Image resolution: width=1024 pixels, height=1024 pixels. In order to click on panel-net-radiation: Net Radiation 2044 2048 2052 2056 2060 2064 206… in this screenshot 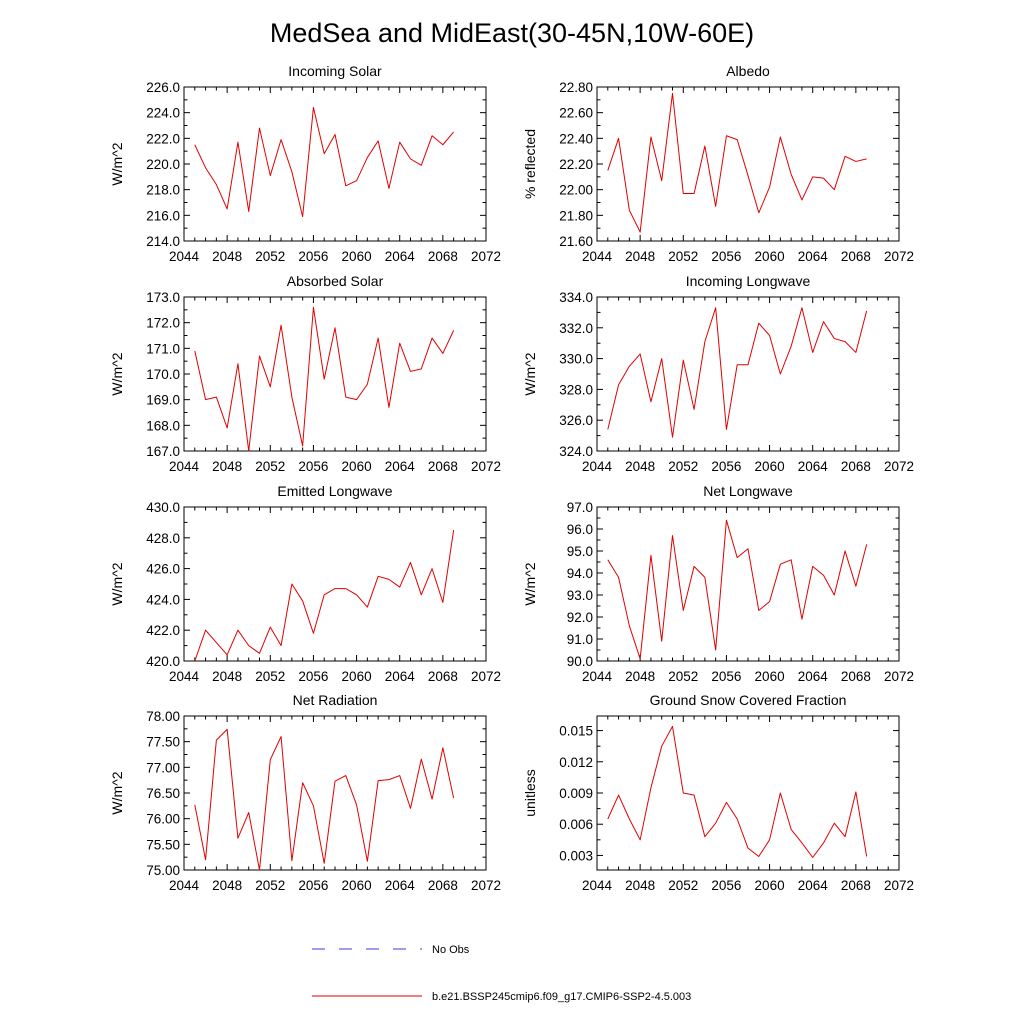, I will do `click(305, 792)`.